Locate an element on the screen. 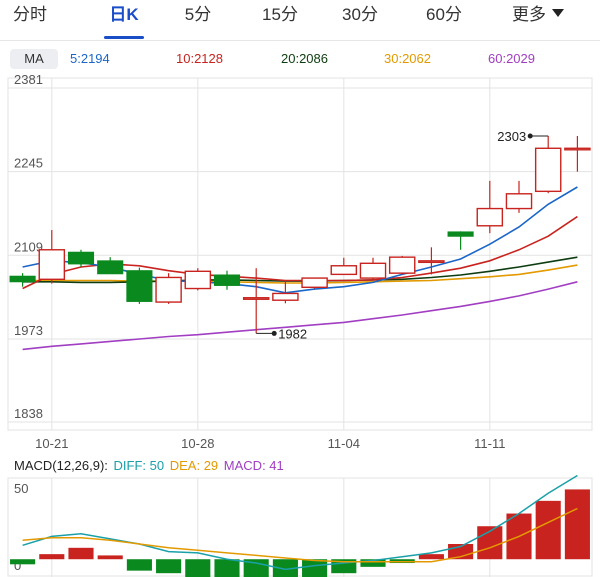  dea-line is located at coordinates (300, 535).